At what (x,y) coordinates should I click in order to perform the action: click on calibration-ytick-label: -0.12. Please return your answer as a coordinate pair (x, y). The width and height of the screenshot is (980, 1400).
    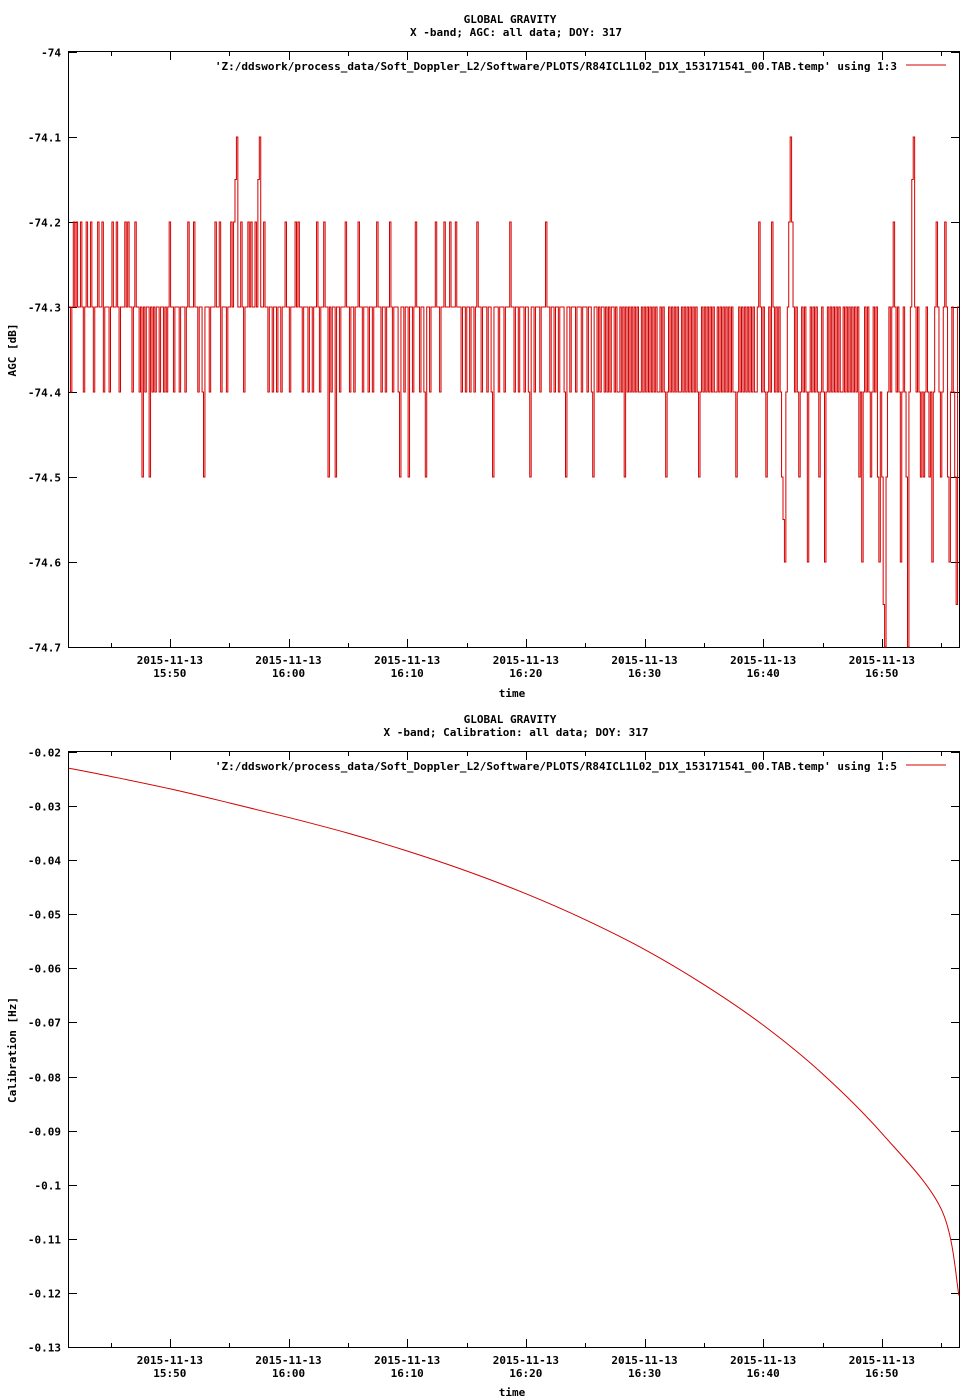
    Looking at the image, I should click on (44, 1294).